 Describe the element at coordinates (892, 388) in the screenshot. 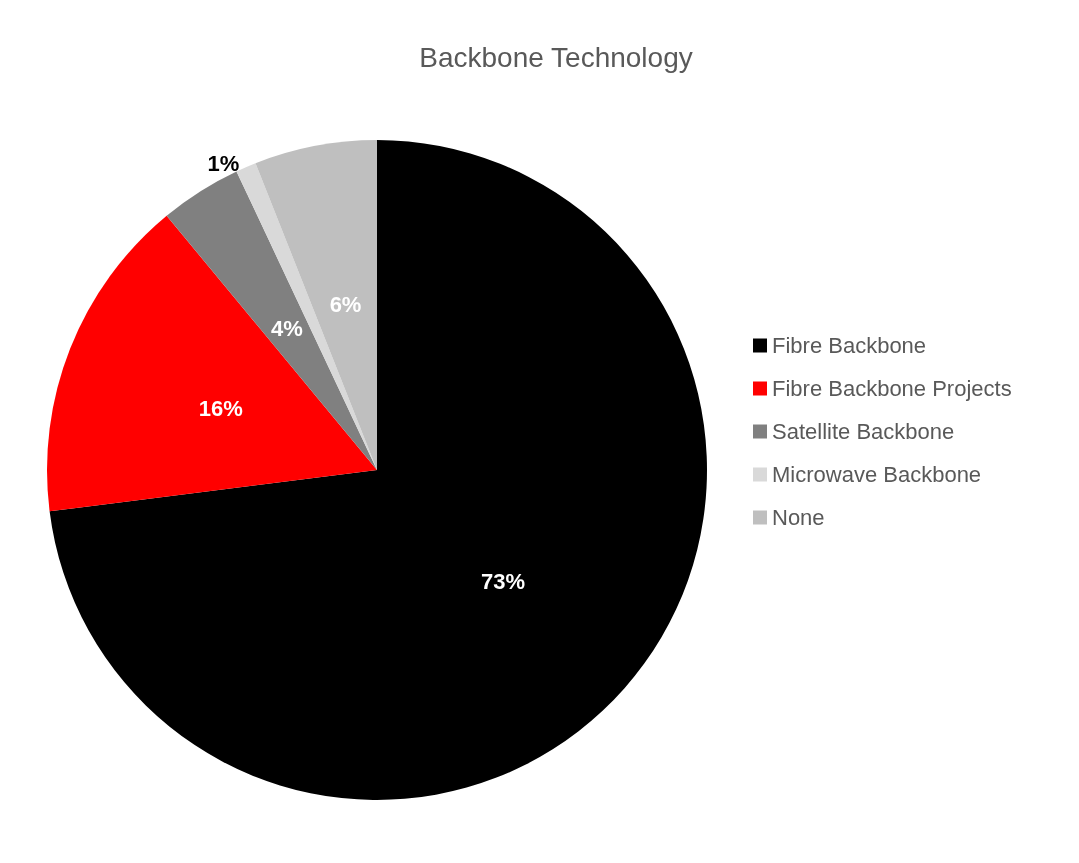

I see `legend-label: Fibre Backbone Projects` at that location.